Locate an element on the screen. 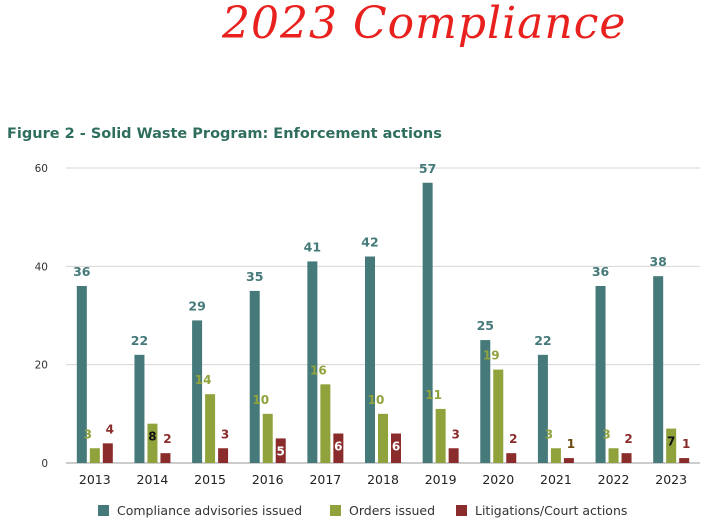  data-label: 41 is located at coordinates (312, 246).